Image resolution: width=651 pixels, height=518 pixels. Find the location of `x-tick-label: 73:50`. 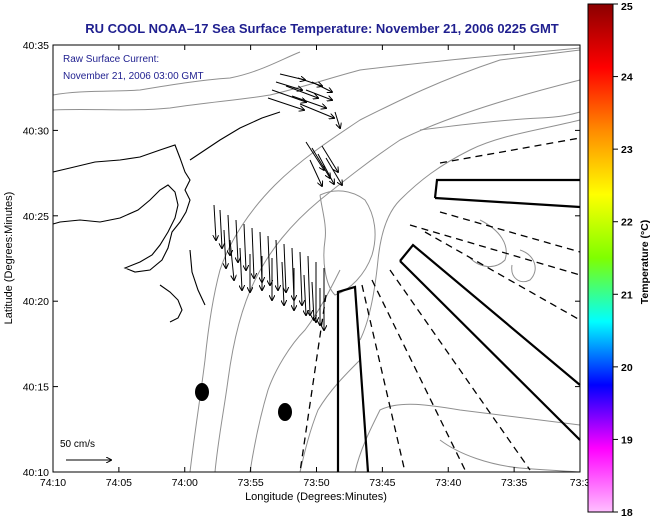

x-tick-label: 73:50 is located at coordinates (316, 483).